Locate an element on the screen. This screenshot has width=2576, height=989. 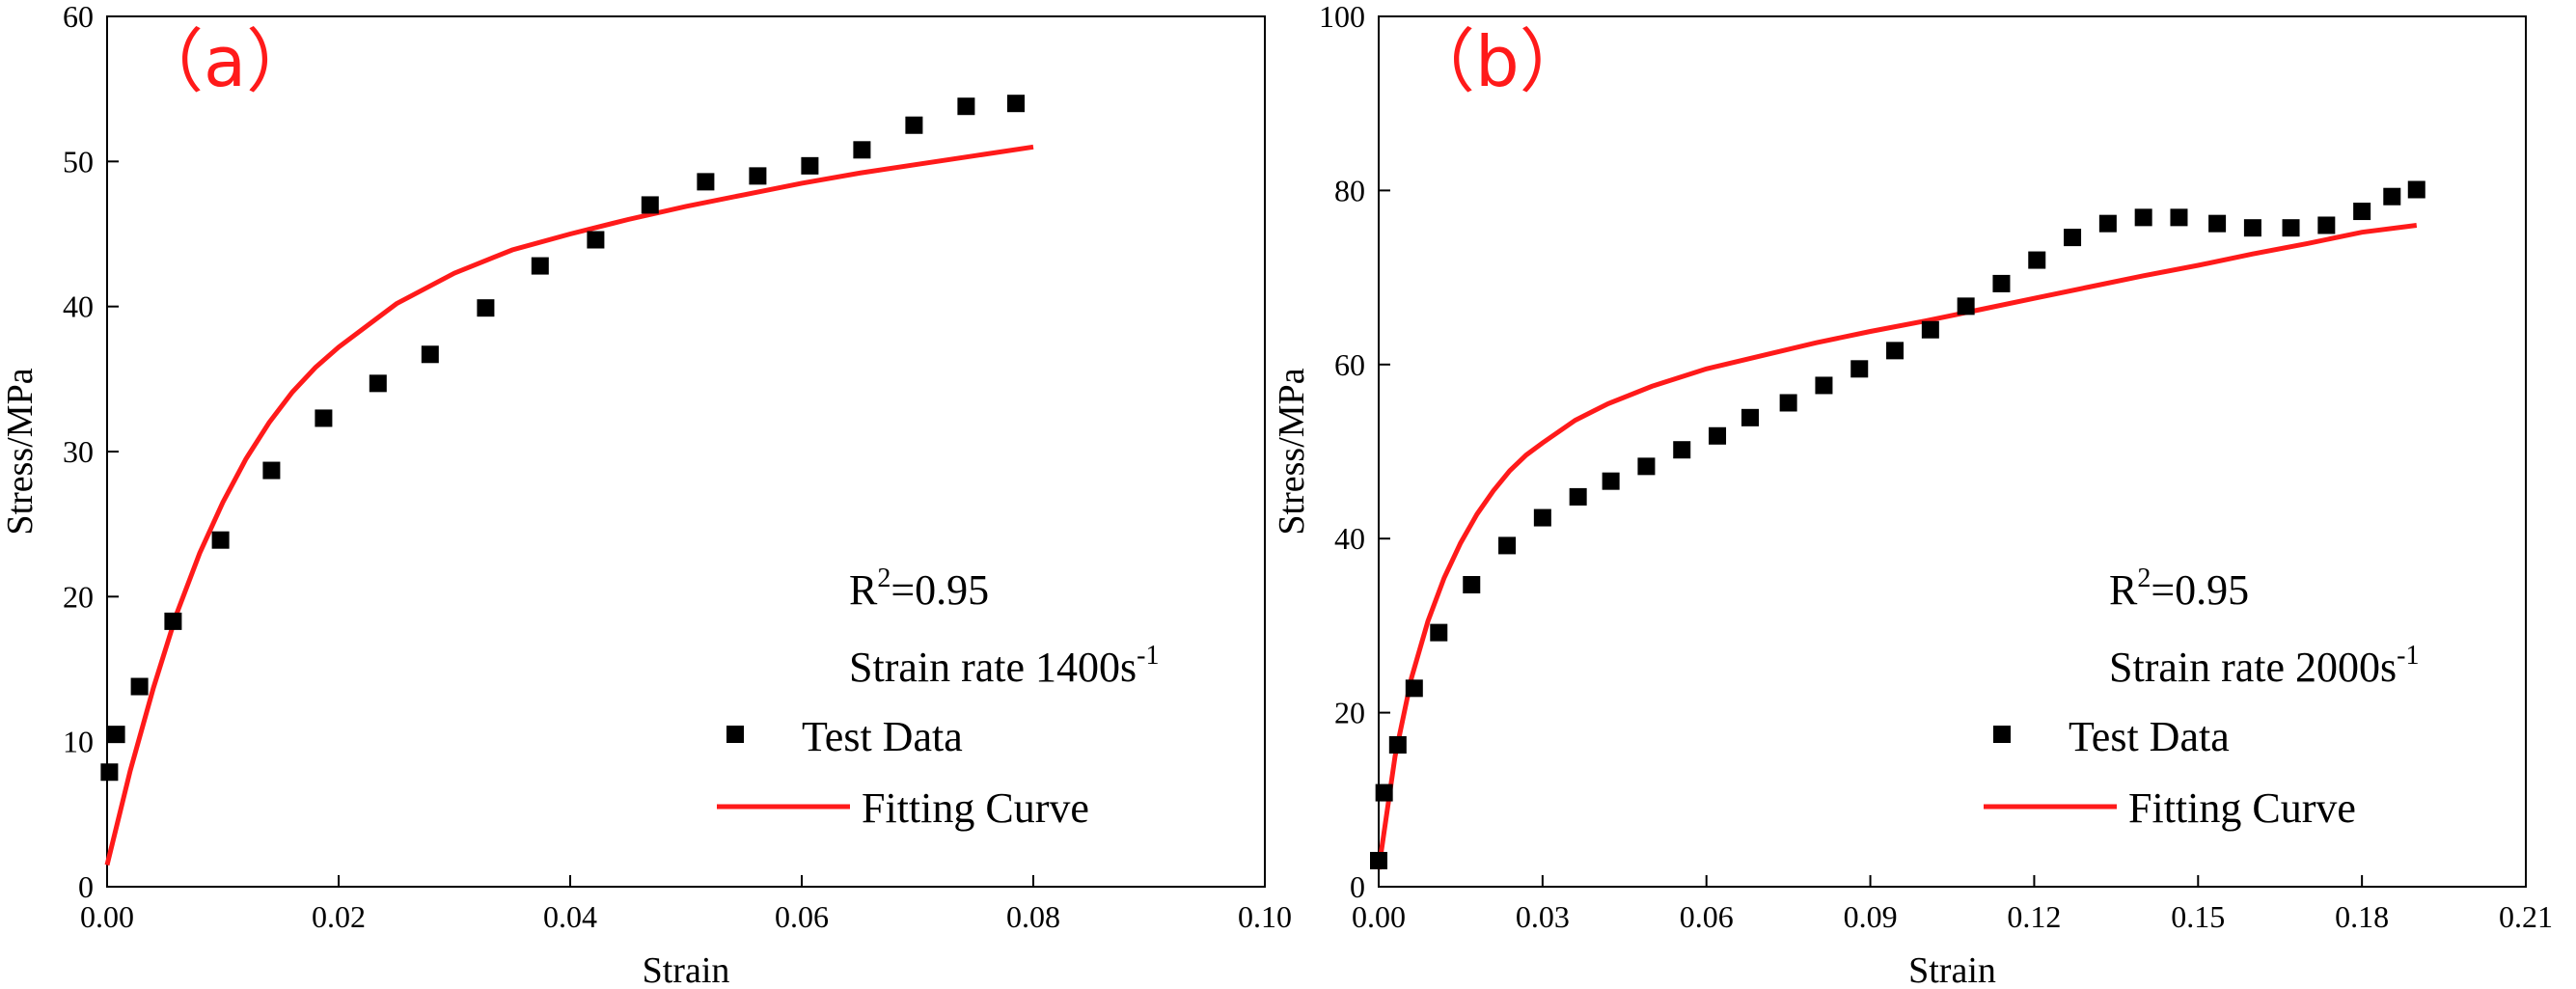
y-tick-label-b: 0 is located at coordinates (1358, 886).